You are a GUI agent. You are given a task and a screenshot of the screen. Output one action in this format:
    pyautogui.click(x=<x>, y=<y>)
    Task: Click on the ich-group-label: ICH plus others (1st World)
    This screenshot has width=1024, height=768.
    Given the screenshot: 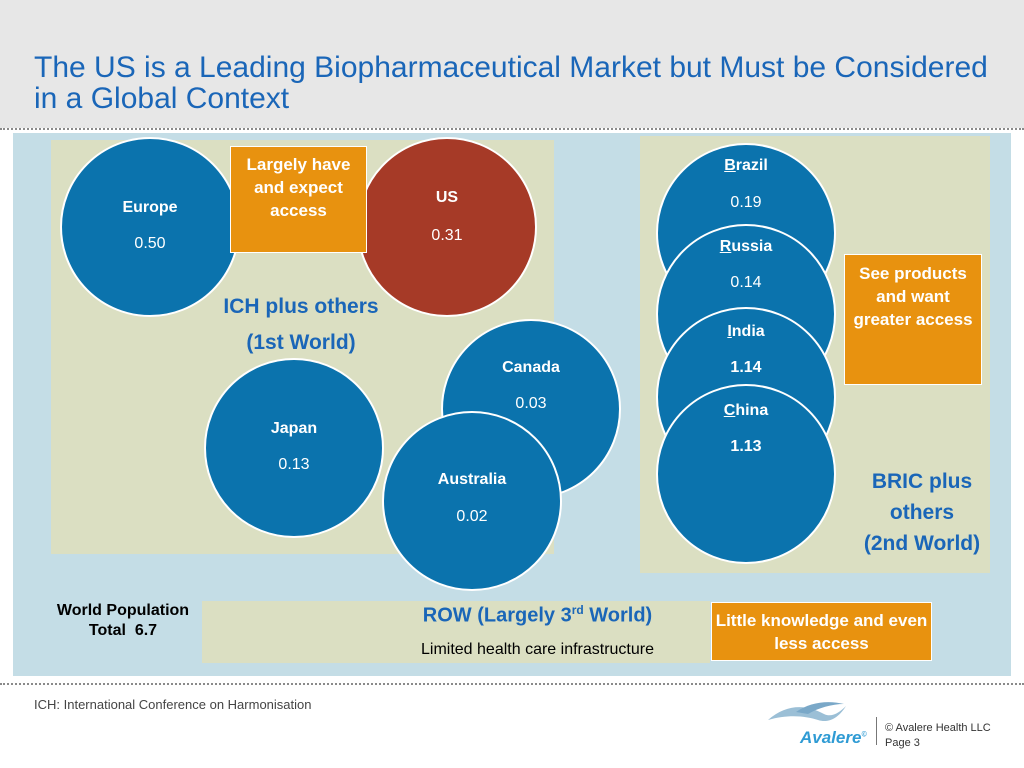 What is the action you would take?
    pyautogui.click(x=301, y=325)
    